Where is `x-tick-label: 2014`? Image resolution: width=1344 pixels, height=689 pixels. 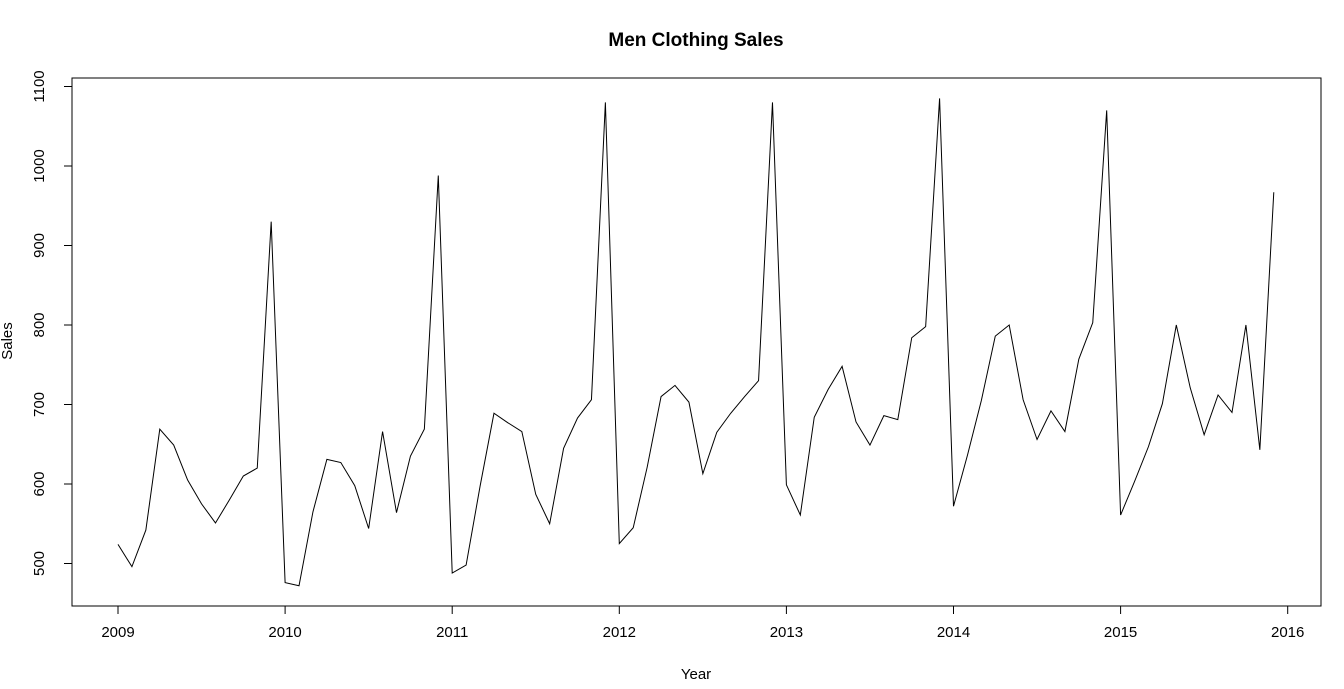 x-tick-label: 2014 is located at coordinates (953, 632).